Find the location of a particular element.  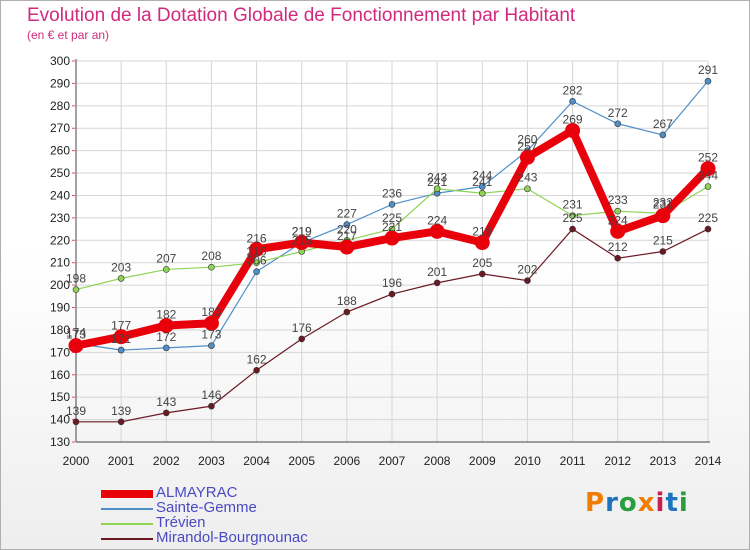

y-tick-label: 150 is located at coordinates (60, 397).